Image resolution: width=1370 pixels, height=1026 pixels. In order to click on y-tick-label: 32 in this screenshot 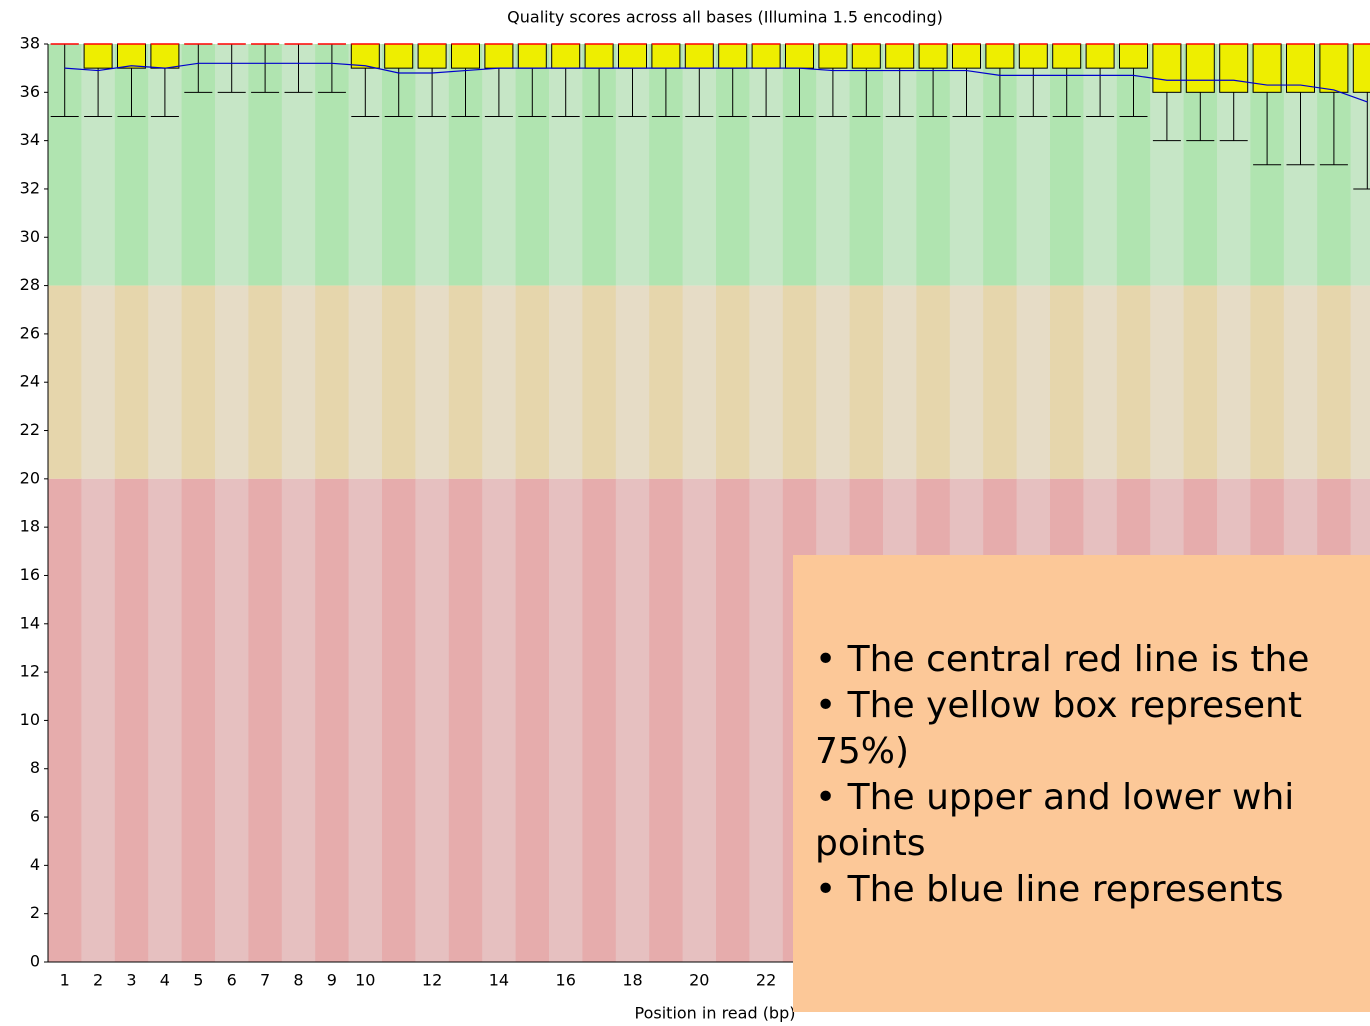, I will do `click(30, 187)`.